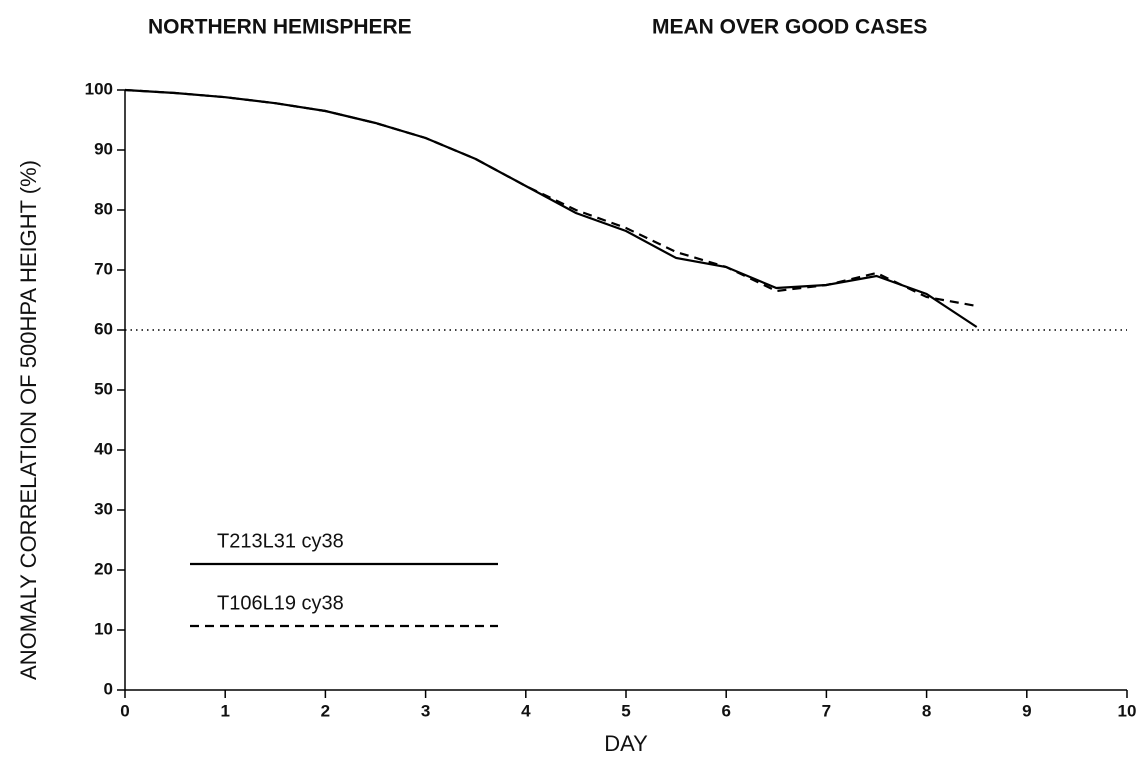 This screenshot has width=1144, height=764. I want to click on x-tick-label: 7, so click(826, 710).